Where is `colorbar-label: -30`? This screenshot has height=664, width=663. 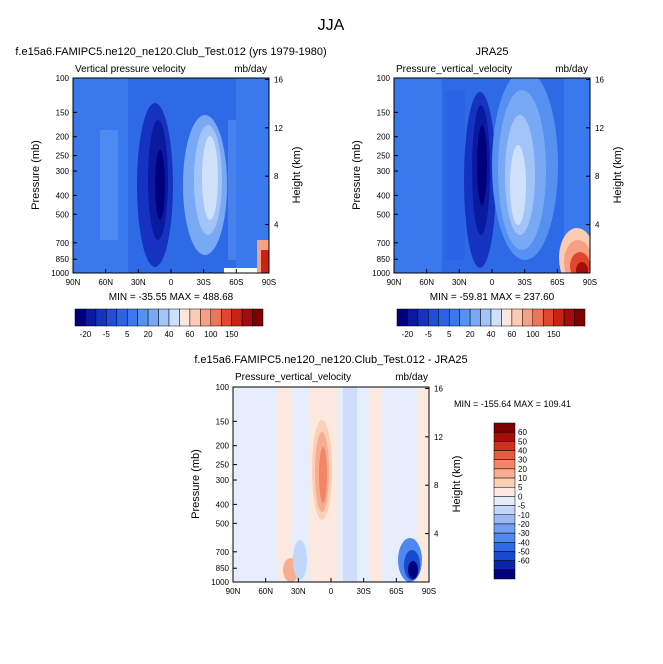 colorbar-label: -30 is located at coordinates (524, 533).